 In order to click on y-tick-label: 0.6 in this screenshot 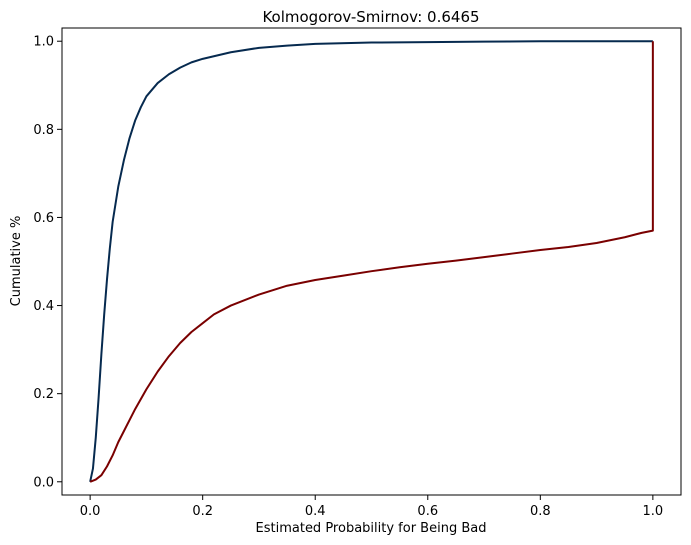, I will do `click(43, 218)`.